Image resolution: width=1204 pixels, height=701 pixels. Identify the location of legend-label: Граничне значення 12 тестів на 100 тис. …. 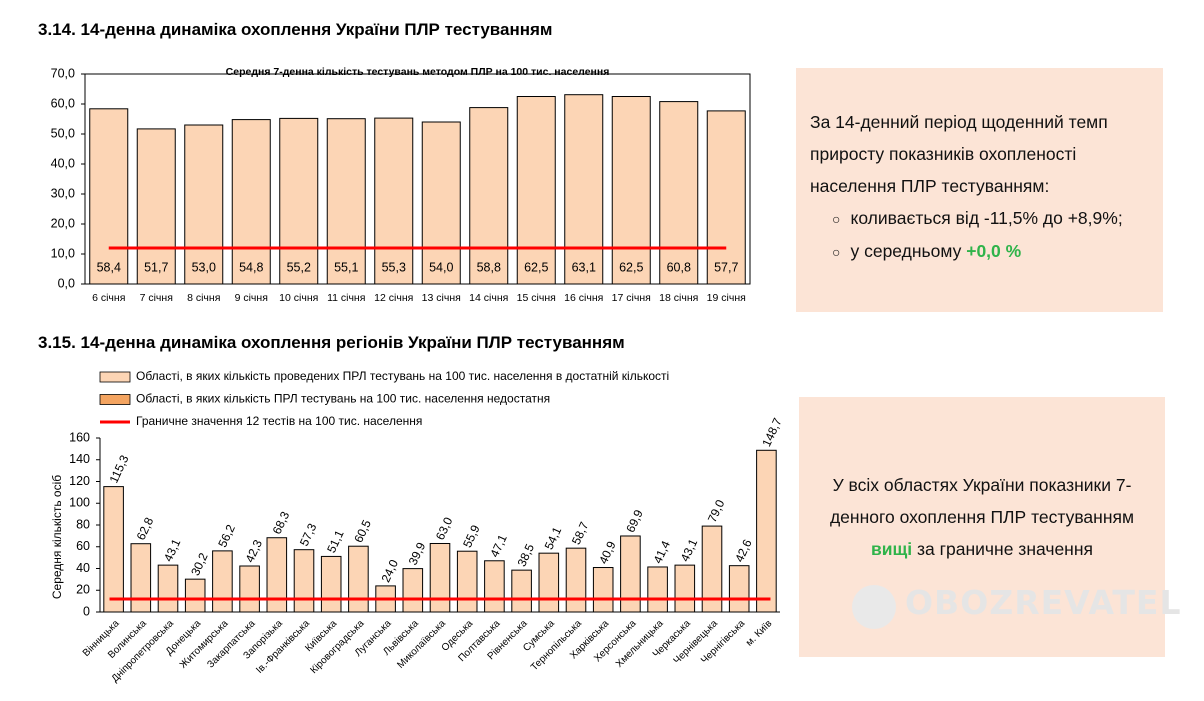
(279, 421).